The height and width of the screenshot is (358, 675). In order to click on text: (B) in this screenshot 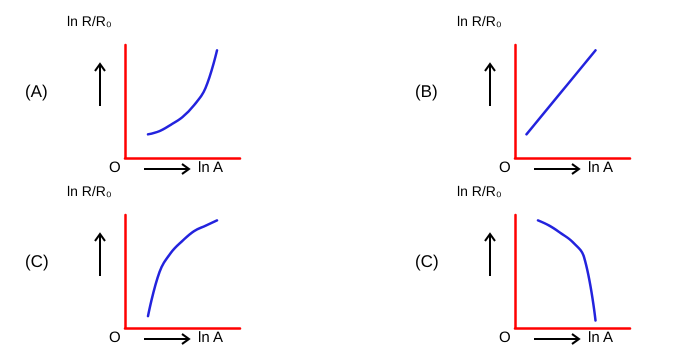, I will do `click(426, 91)`.